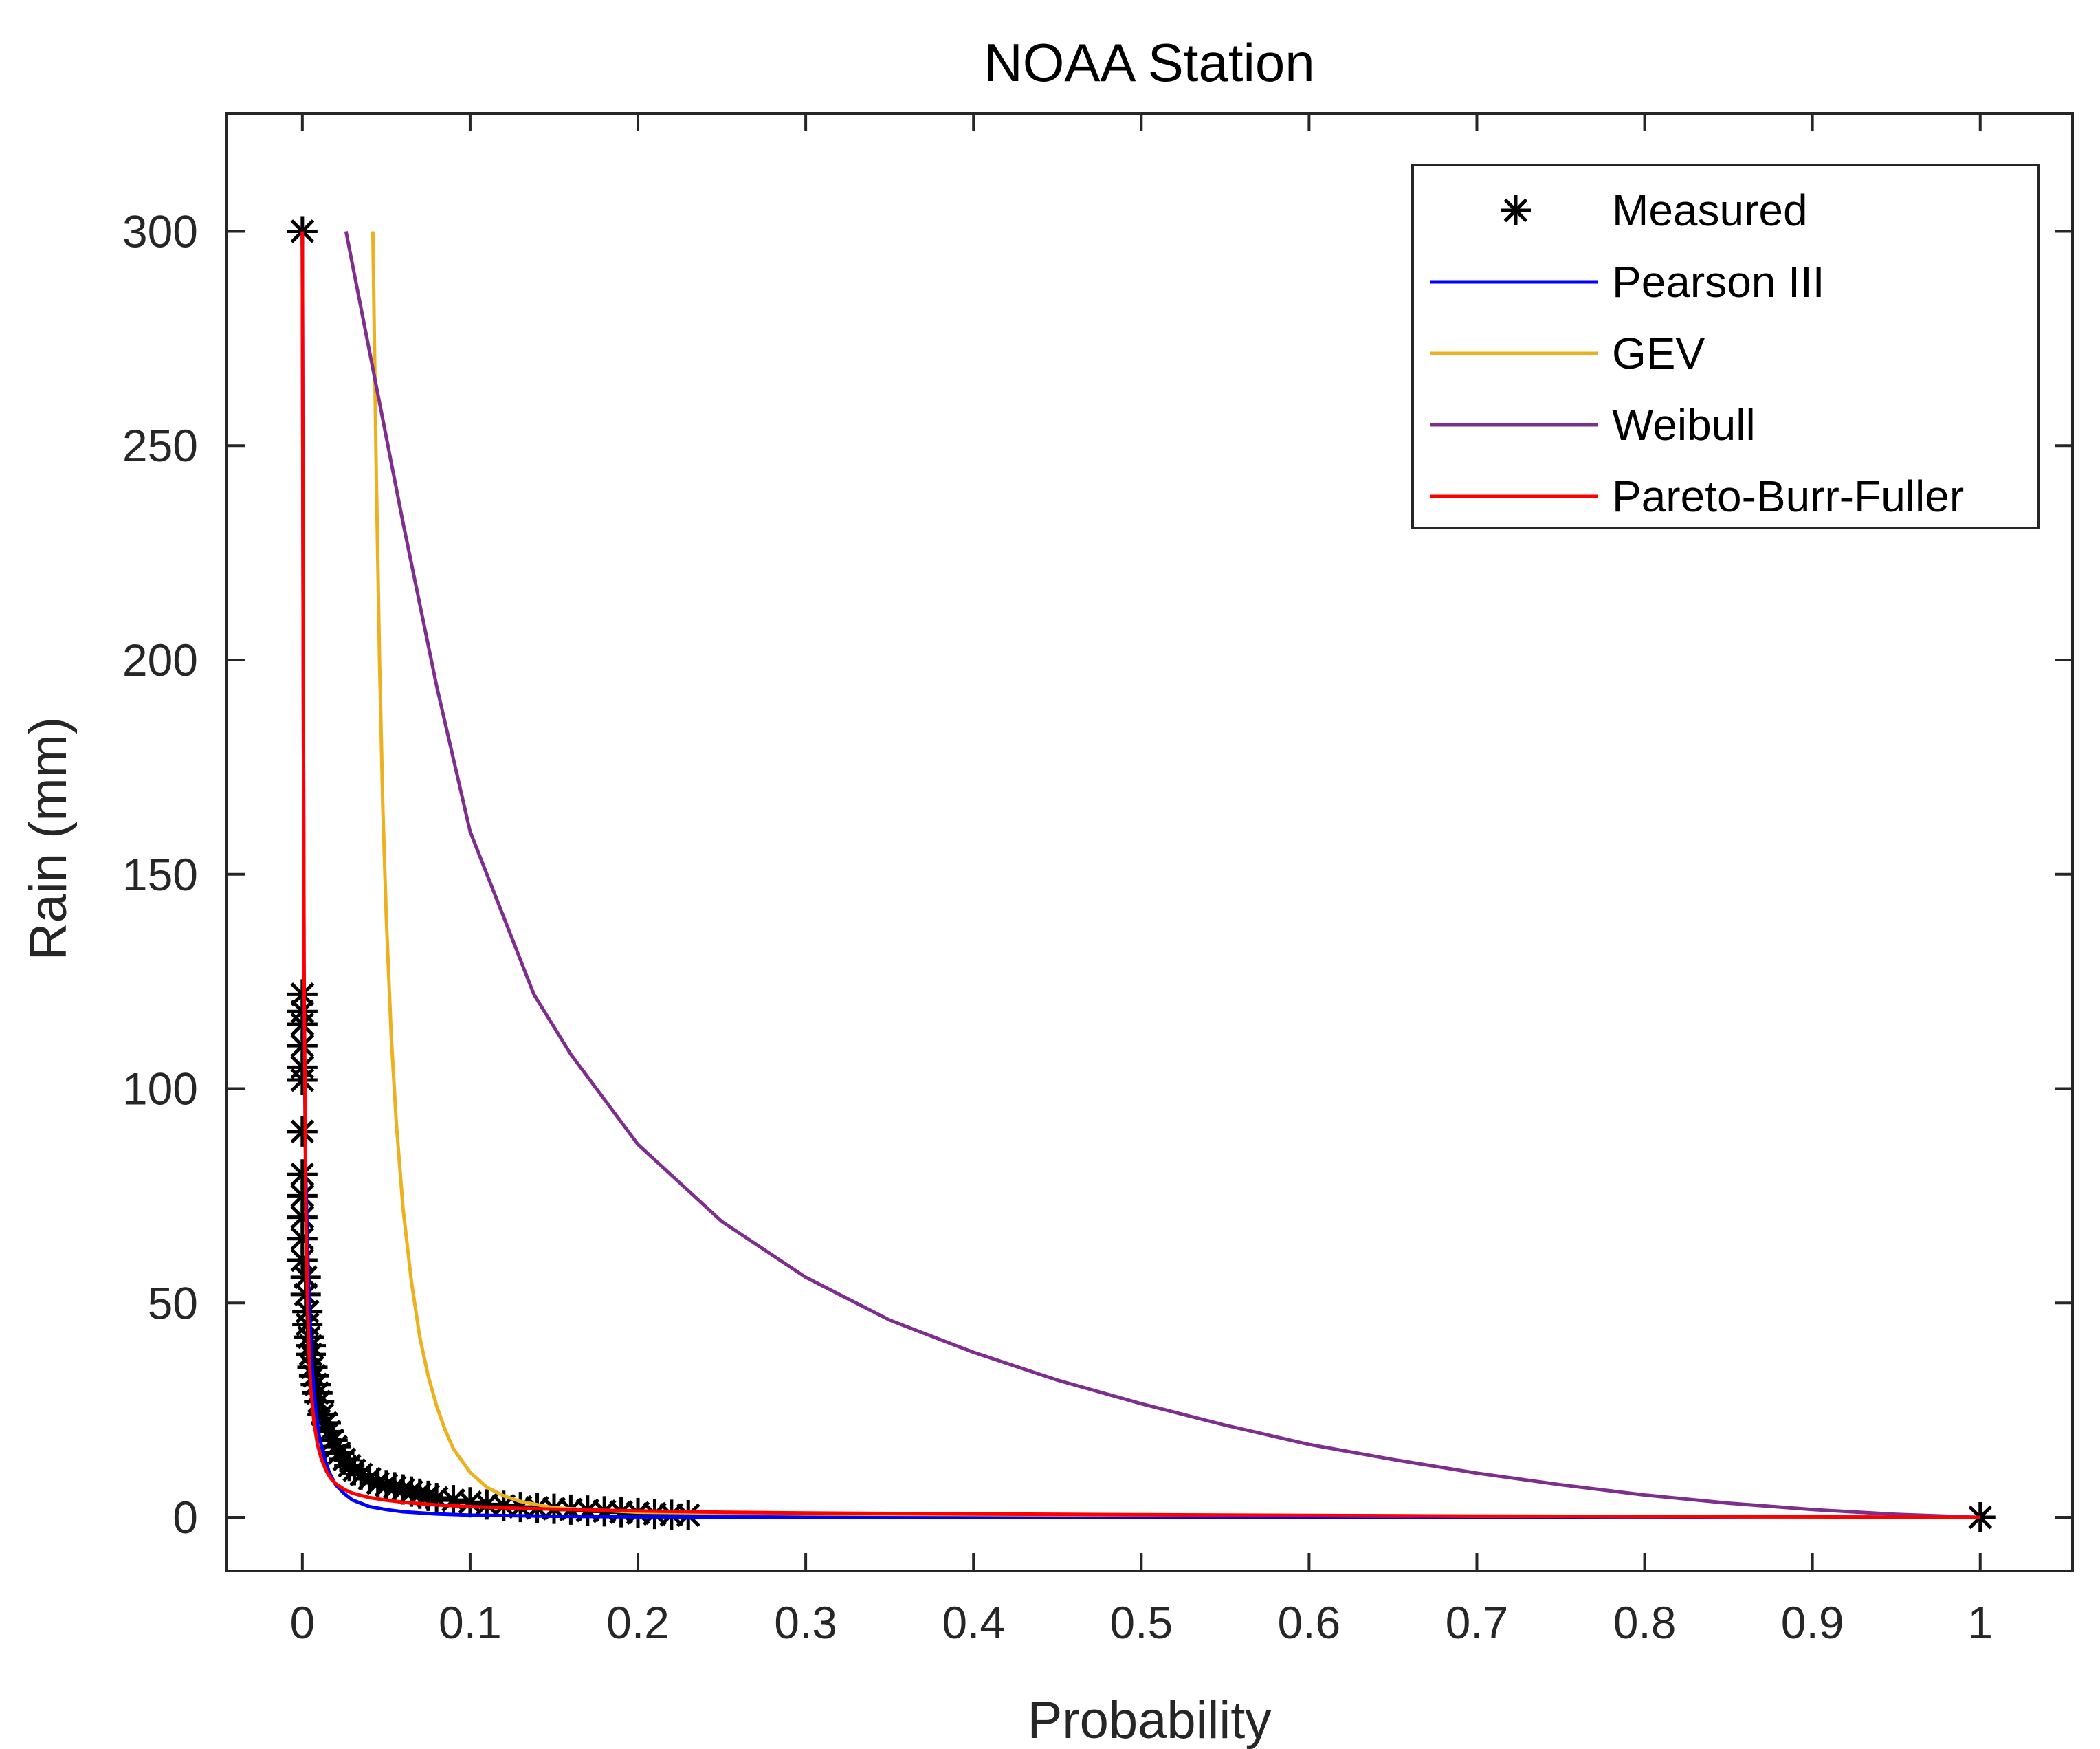 The width and height of the screenshot is (2100, 1749). I want to click on x-tick-label: 0.5, so click(1141, 1622).